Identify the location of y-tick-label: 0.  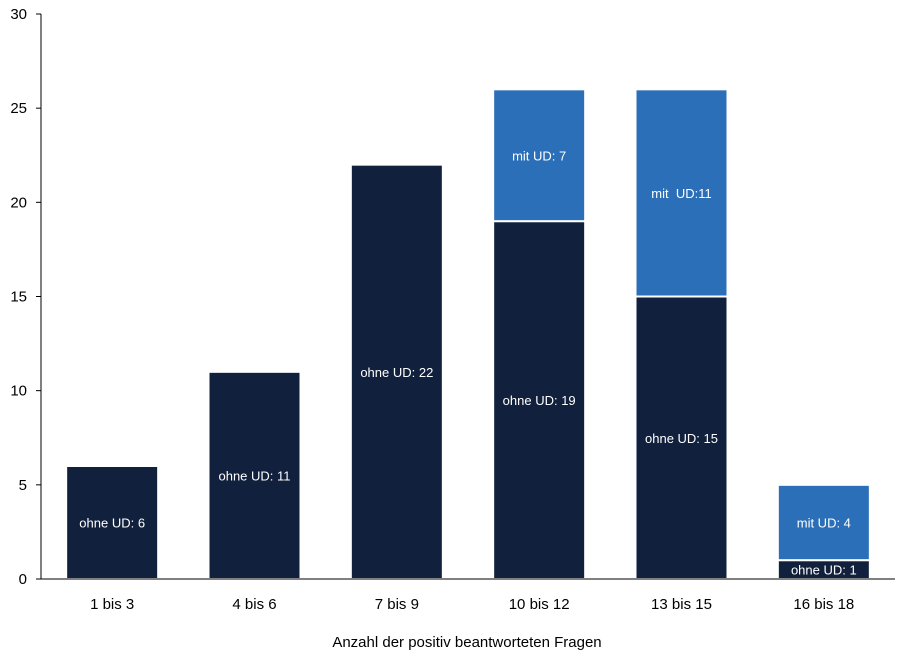
(23, 579).